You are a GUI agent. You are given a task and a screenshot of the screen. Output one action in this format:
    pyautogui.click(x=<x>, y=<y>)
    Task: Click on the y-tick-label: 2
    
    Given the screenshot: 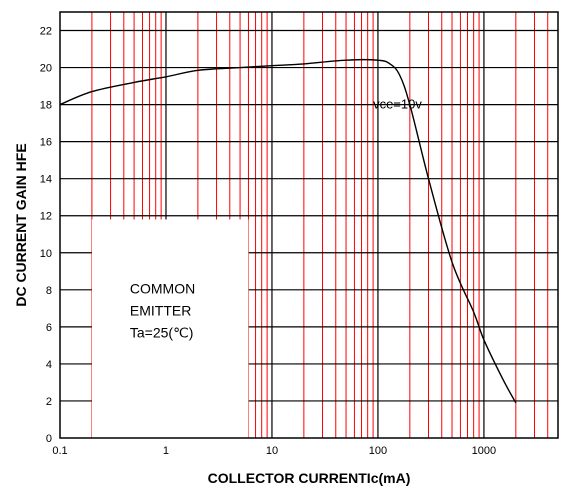 What is the action you would take?
    pyautogui.click(x=49, y=402)
    